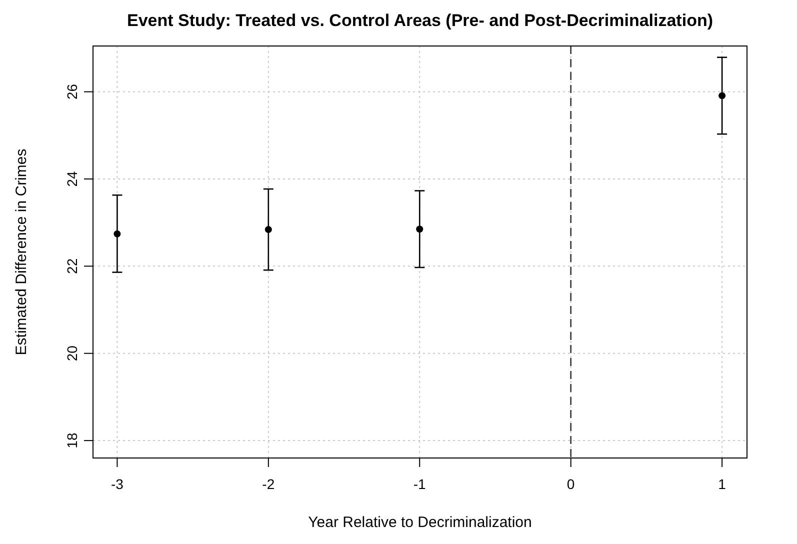 This screenshot has width=797, height=544. Describe the element at coordinates (268, 484) in the screenshot. I see `x-tick-label: -2` at that location.